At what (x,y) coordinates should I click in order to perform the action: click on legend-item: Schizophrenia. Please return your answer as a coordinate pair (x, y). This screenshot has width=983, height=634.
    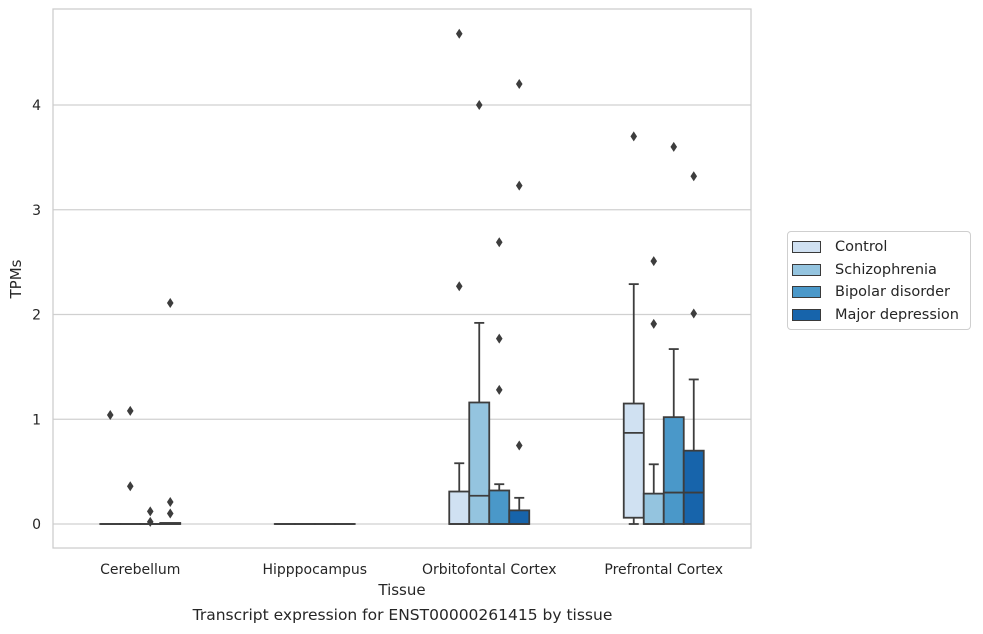
    Looking at the image, I should click on (879, 270).